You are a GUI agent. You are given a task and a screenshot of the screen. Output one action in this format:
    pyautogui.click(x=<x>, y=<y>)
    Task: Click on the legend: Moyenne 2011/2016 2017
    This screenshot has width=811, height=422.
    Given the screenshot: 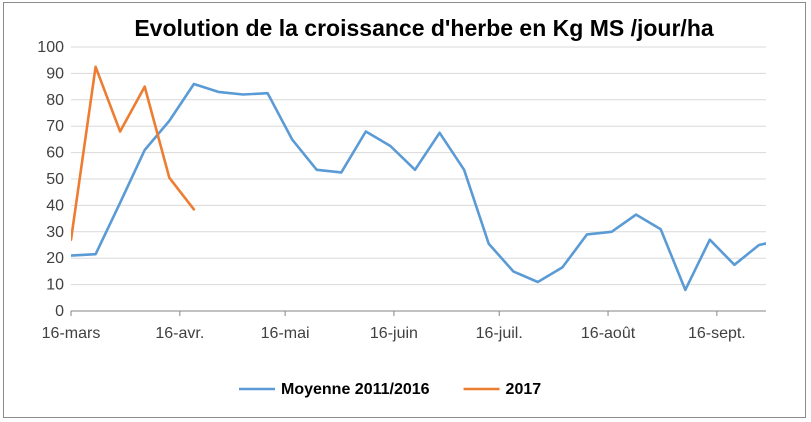 What is the action you would take?
    pyautogui.click(x=390, y=389)
    